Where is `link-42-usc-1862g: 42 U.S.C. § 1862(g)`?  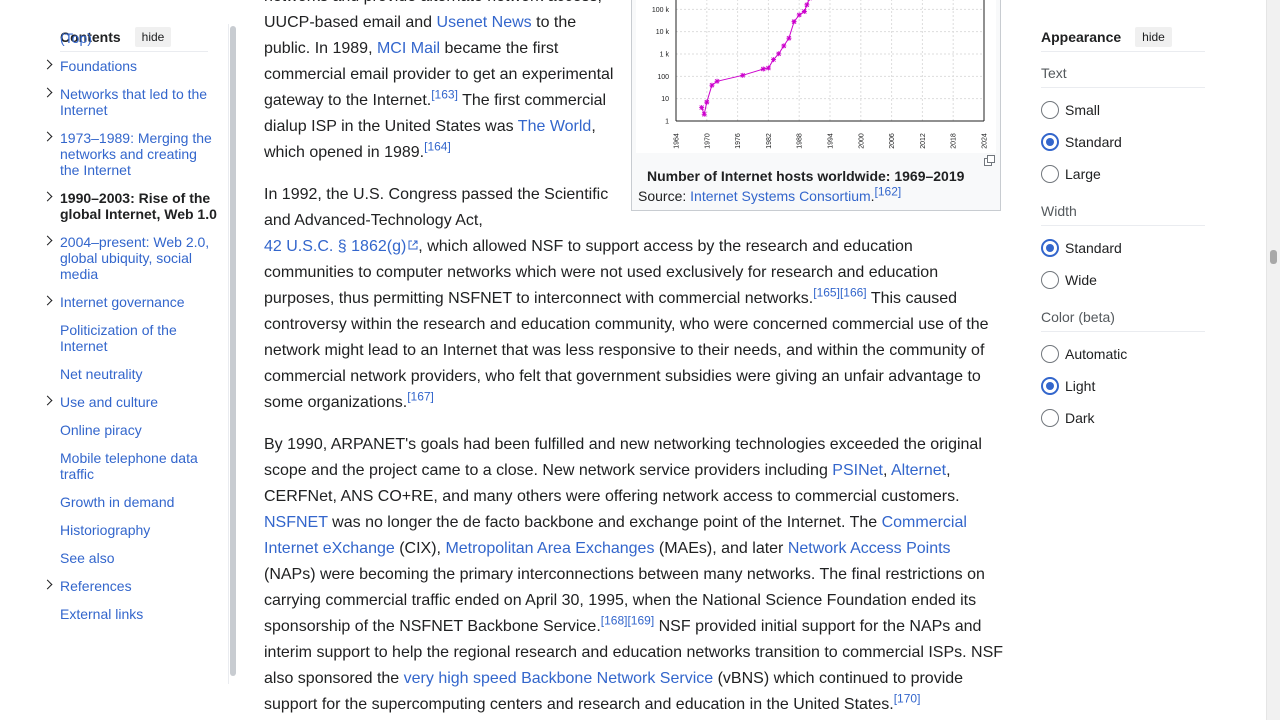
link-42-usc-1862g: 42 U.S.C. § 1862(g) is located at coordinates (341, 246).